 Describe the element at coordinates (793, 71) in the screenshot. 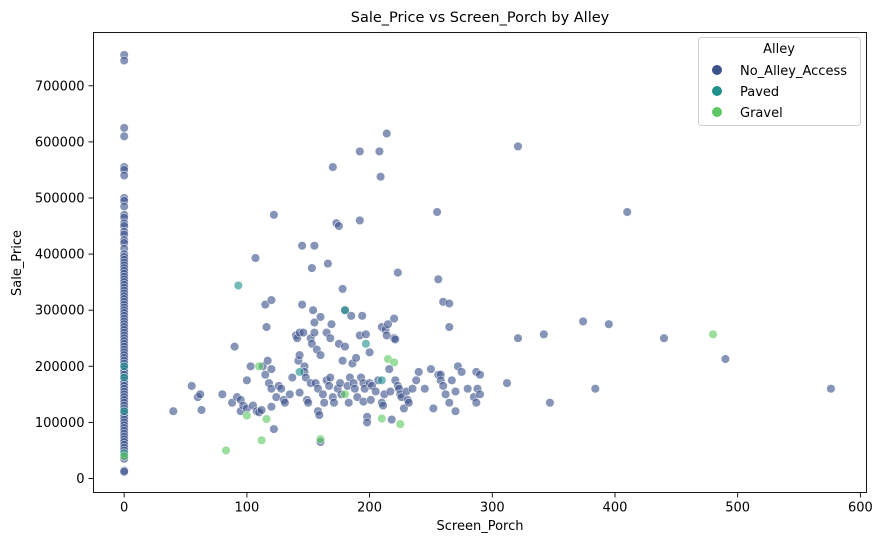

I see `legend-label-no-alley-access: No_Alley_Access` at that location.